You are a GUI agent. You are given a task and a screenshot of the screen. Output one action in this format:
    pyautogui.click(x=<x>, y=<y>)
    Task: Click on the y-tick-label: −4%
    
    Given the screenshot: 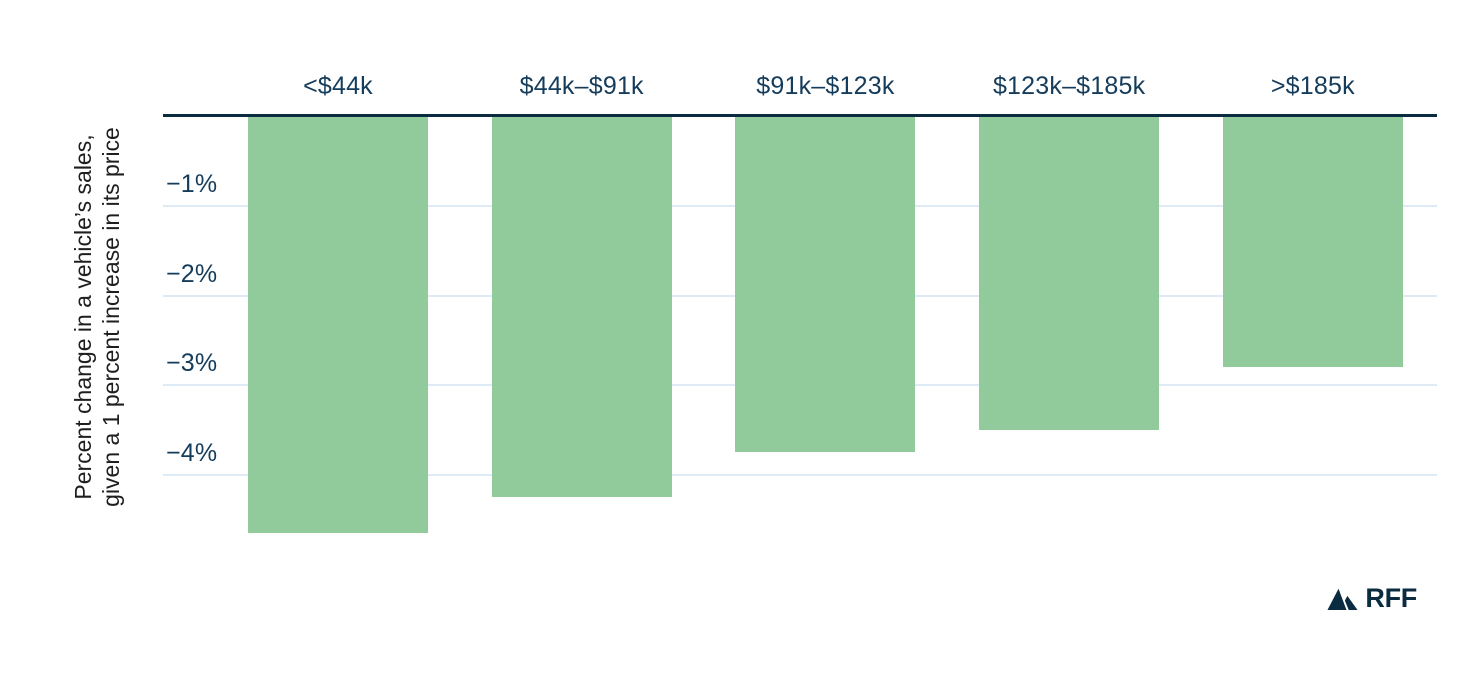 What is the action you would take?
    pyautogui.click(x=192, y=452)
    